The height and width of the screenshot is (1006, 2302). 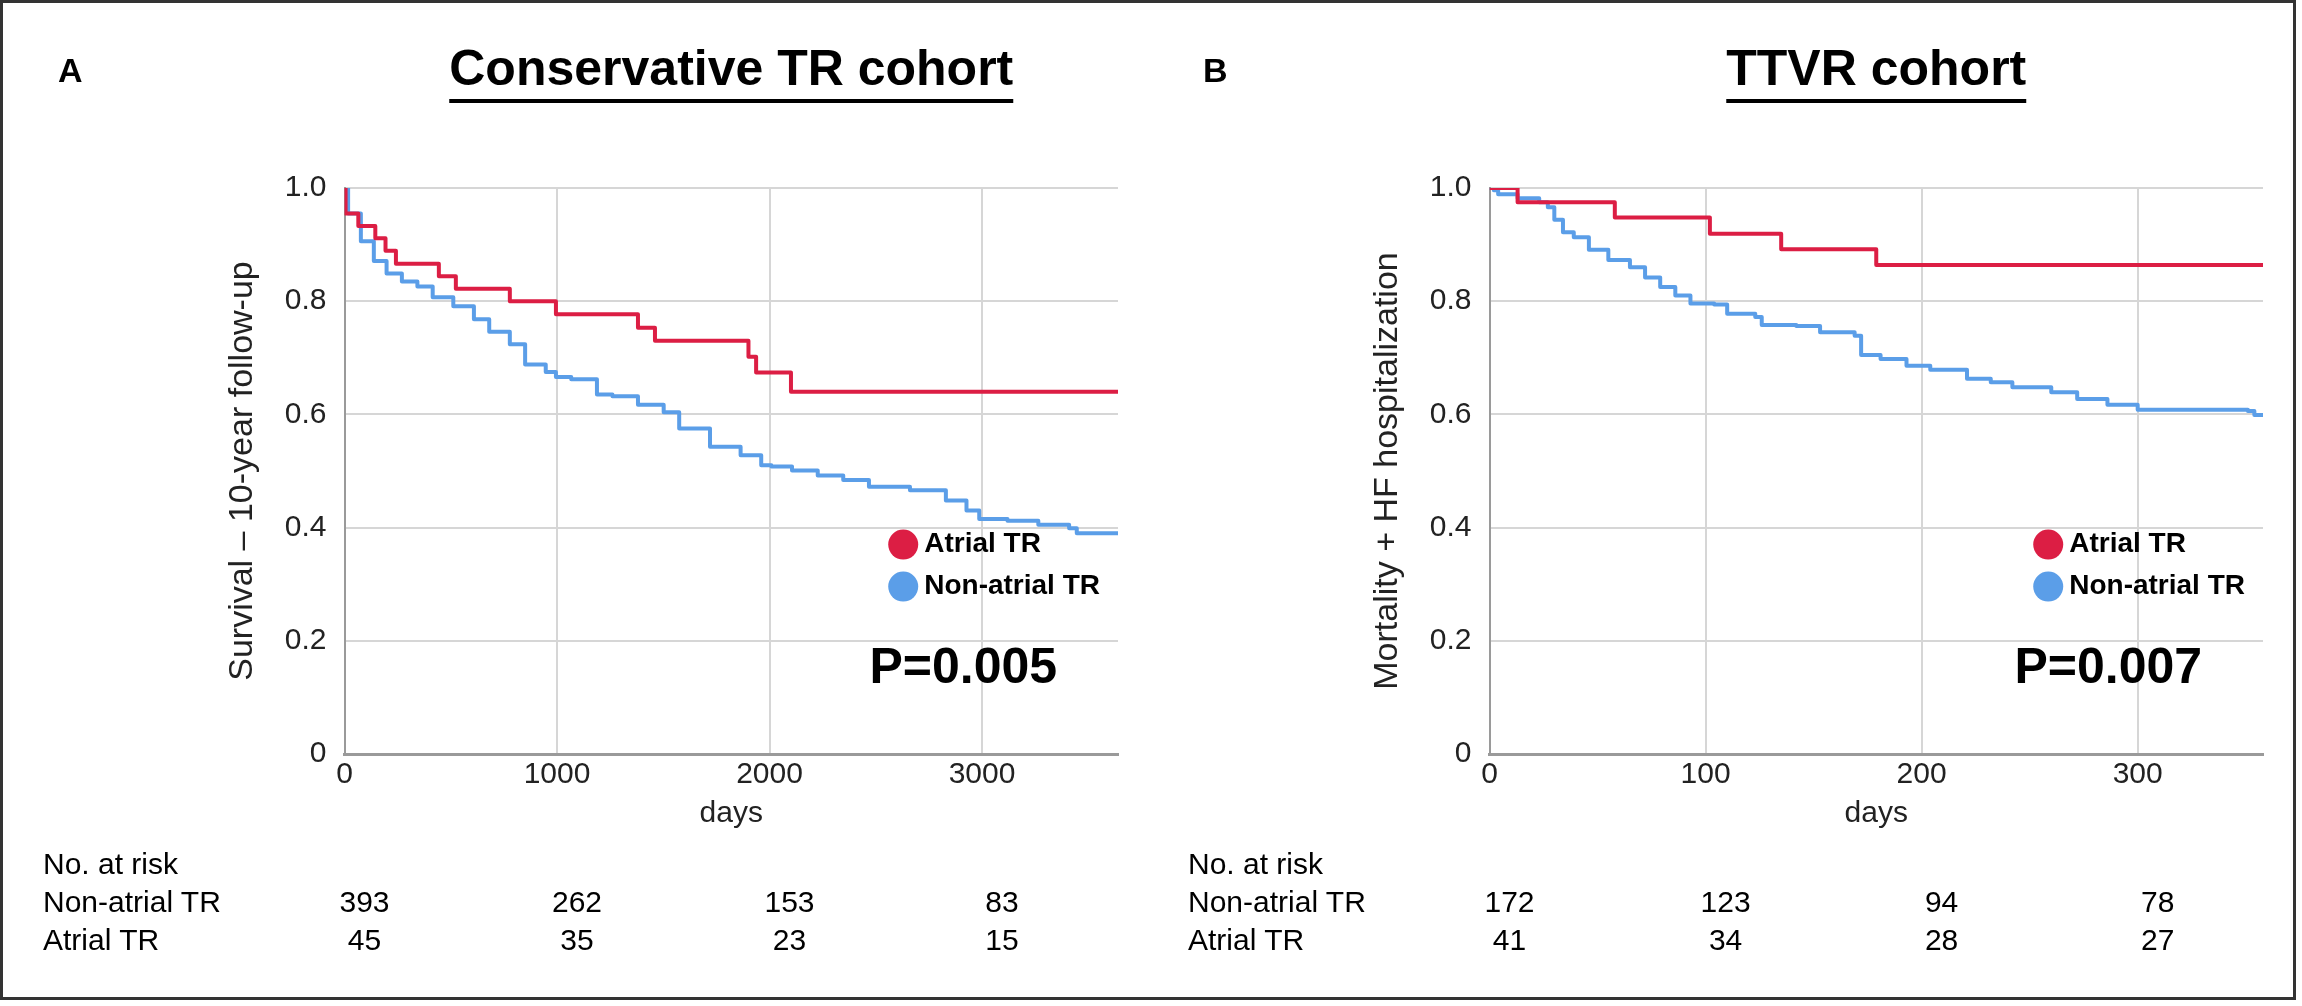 What do you see at coordinates (1384, 471) in the screenshot?
I see `y-axis-title: Mortality + HF hospitalization` at bounding box center [1384, 471].